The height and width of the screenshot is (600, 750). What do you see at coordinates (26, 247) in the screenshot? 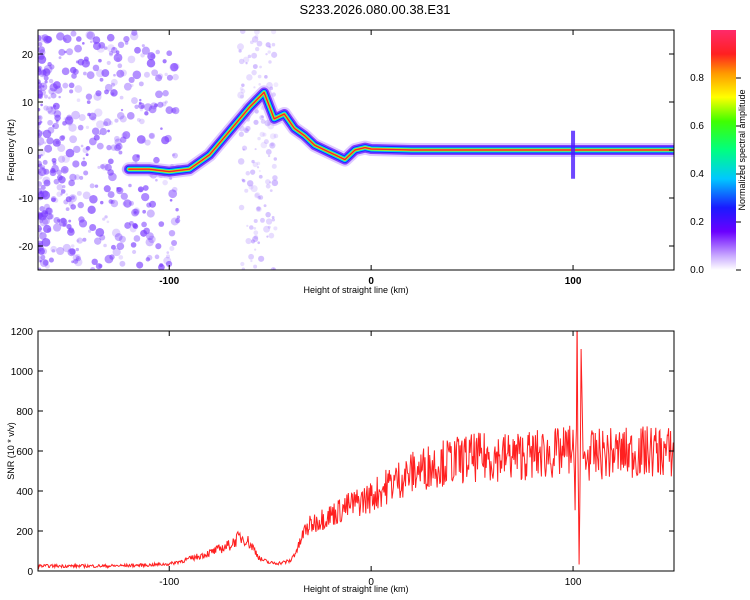
I see `y-tick-label: -20` at bounding box center [26, 247].